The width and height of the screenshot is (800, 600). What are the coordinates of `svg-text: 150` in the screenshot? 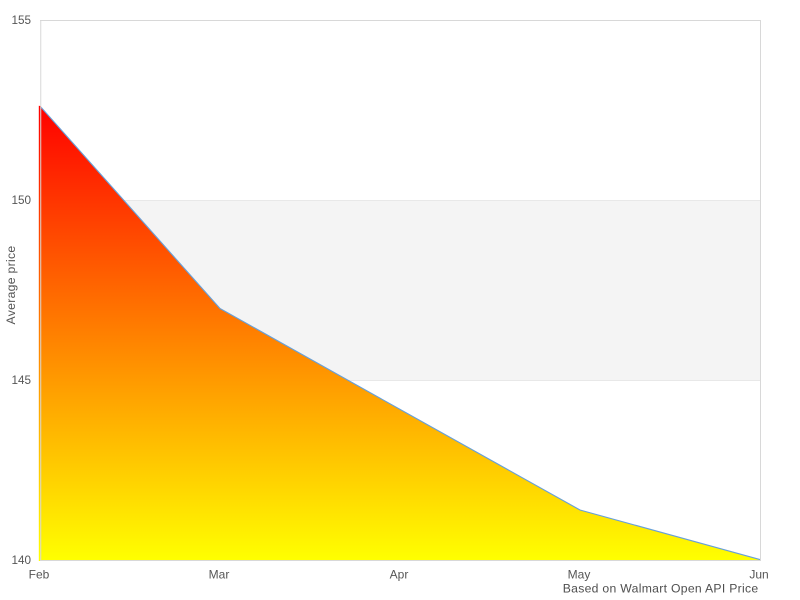 It's located at (21, 200).